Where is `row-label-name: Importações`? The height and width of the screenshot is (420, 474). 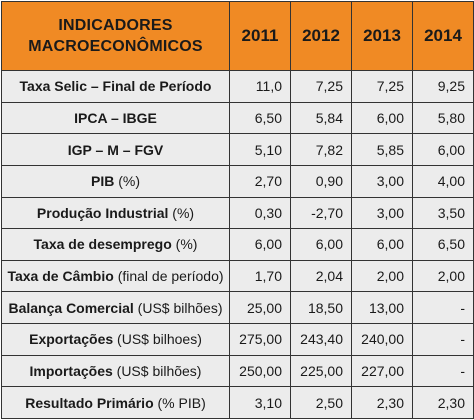 row-label-name: Importações is located at coordinates (71, 370).